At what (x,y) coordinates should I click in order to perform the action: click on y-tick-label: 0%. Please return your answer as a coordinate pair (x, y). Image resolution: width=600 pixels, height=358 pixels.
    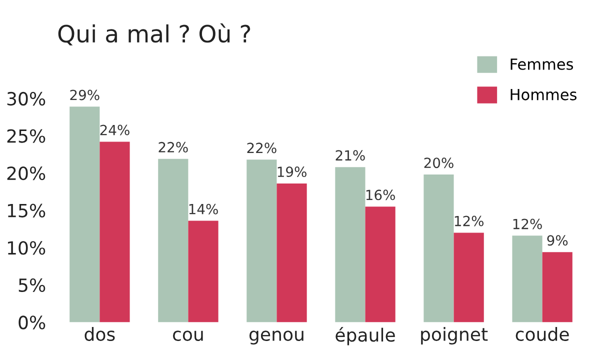
    Looking at the image, I should click on (32, 323).